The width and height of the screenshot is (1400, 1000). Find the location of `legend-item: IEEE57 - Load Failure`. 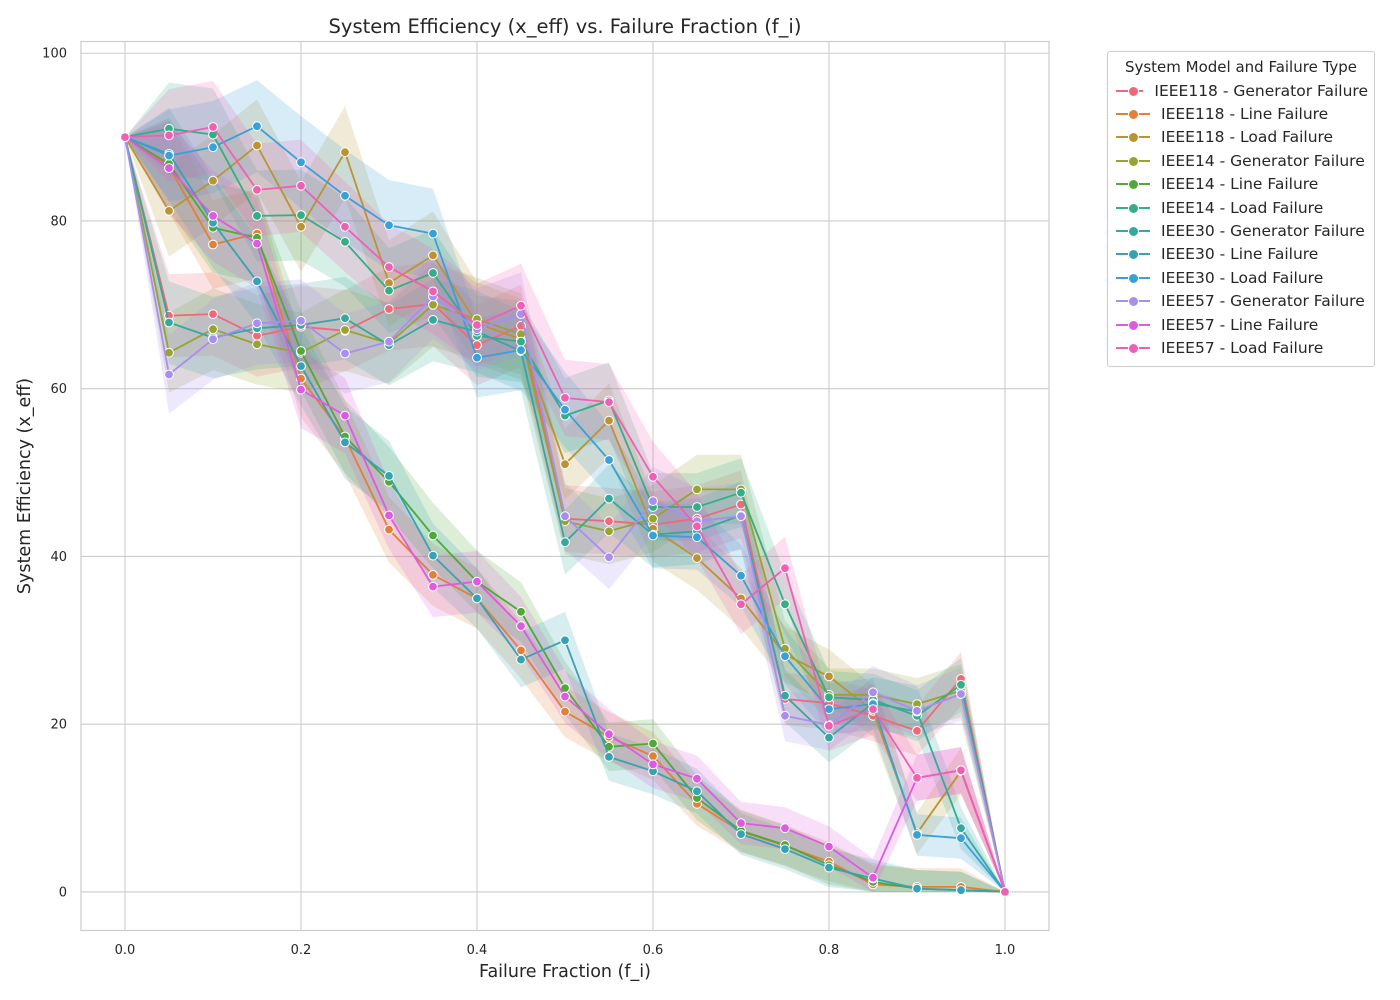

legend-item: IEEE57 - Load Failure is located at coordinates (1241, 347).